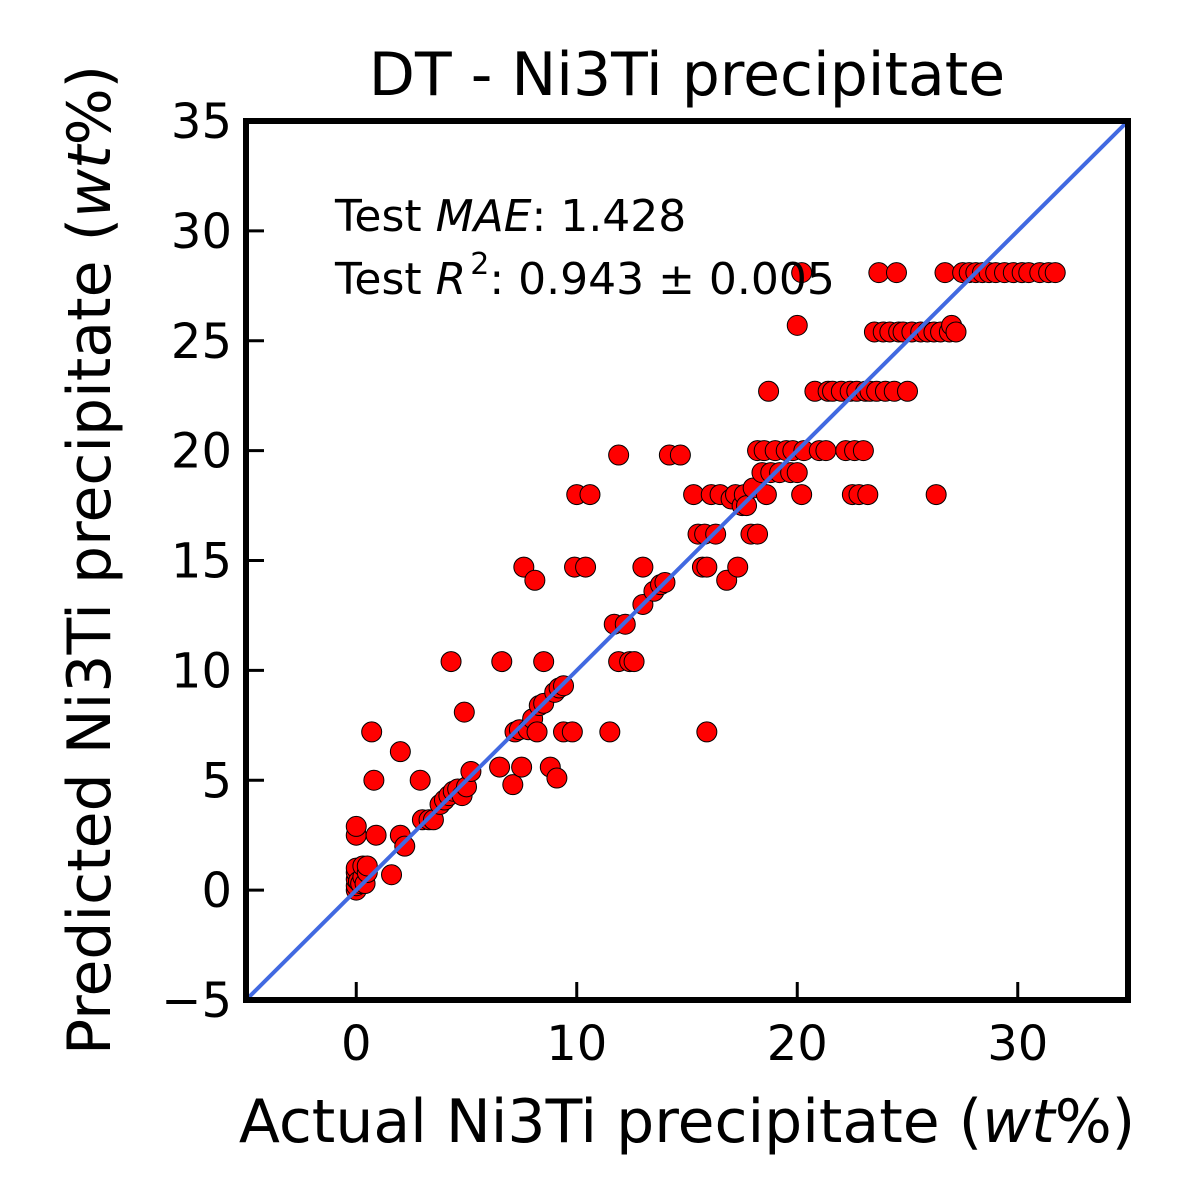  I want to click on x-tick-label: 20, so click(797, 1044).